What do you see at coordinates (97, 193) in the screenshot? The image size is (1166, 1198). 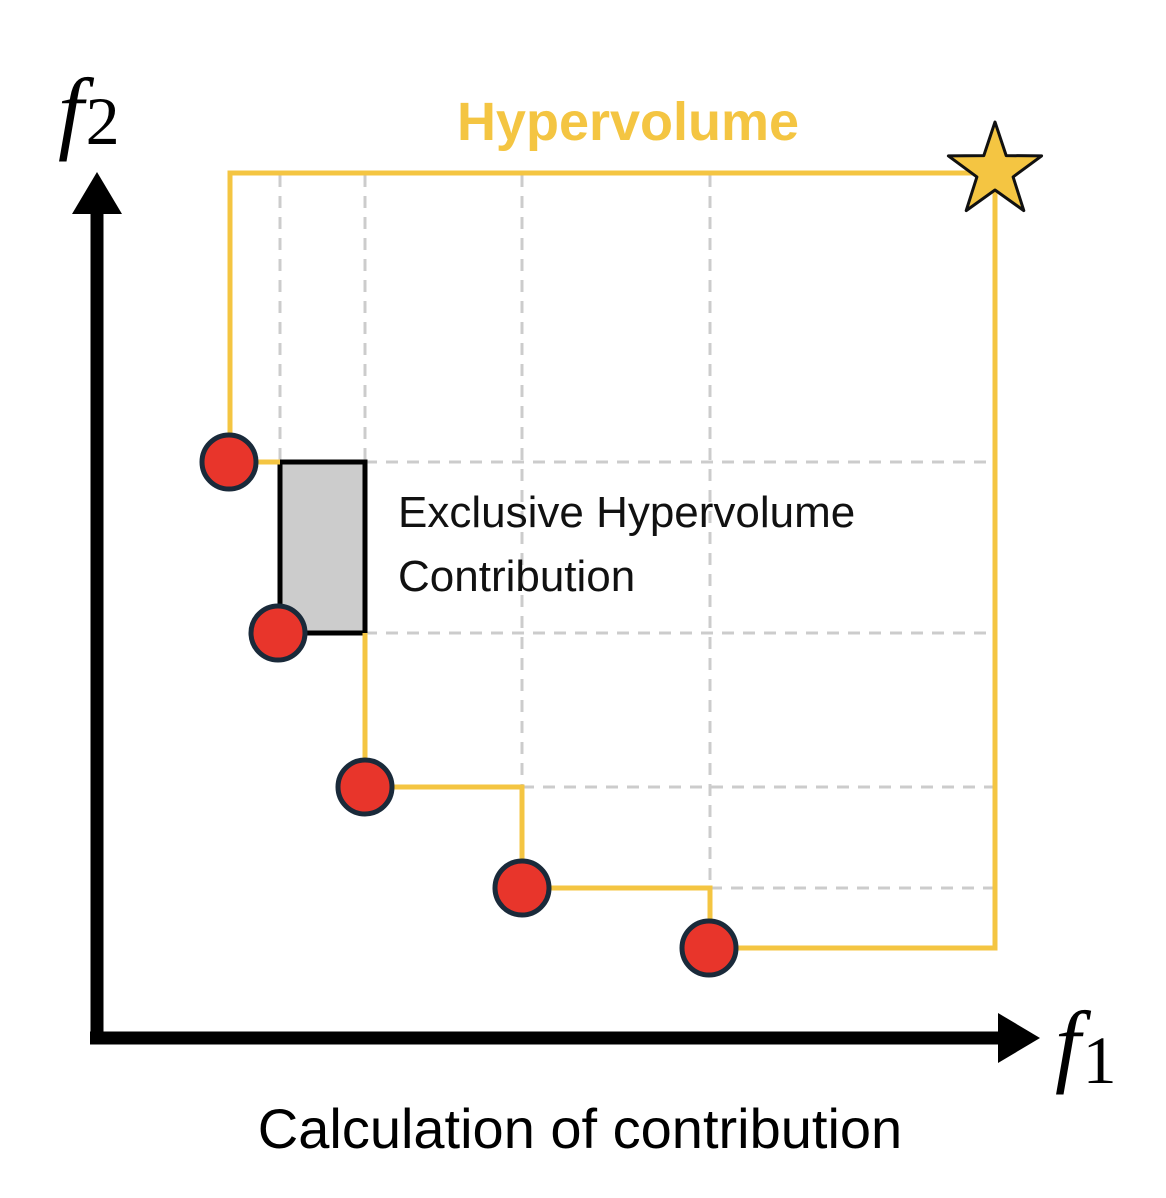 I see `y-axis-arrowhead` at bounding box center [97, 193].